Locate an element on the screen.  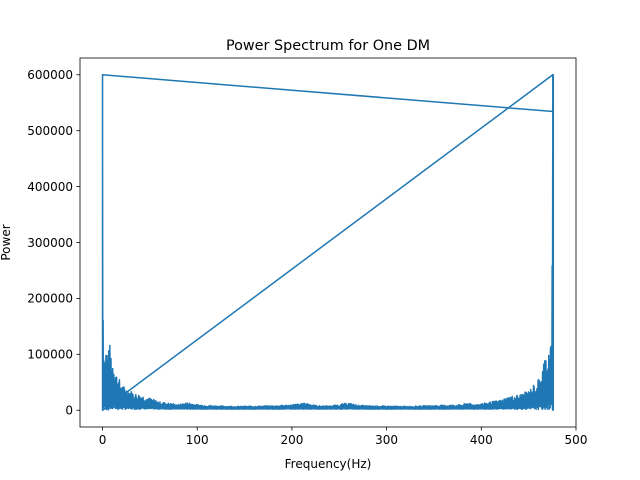
x-tick-label: 400 is located at coordinates (481, 440).